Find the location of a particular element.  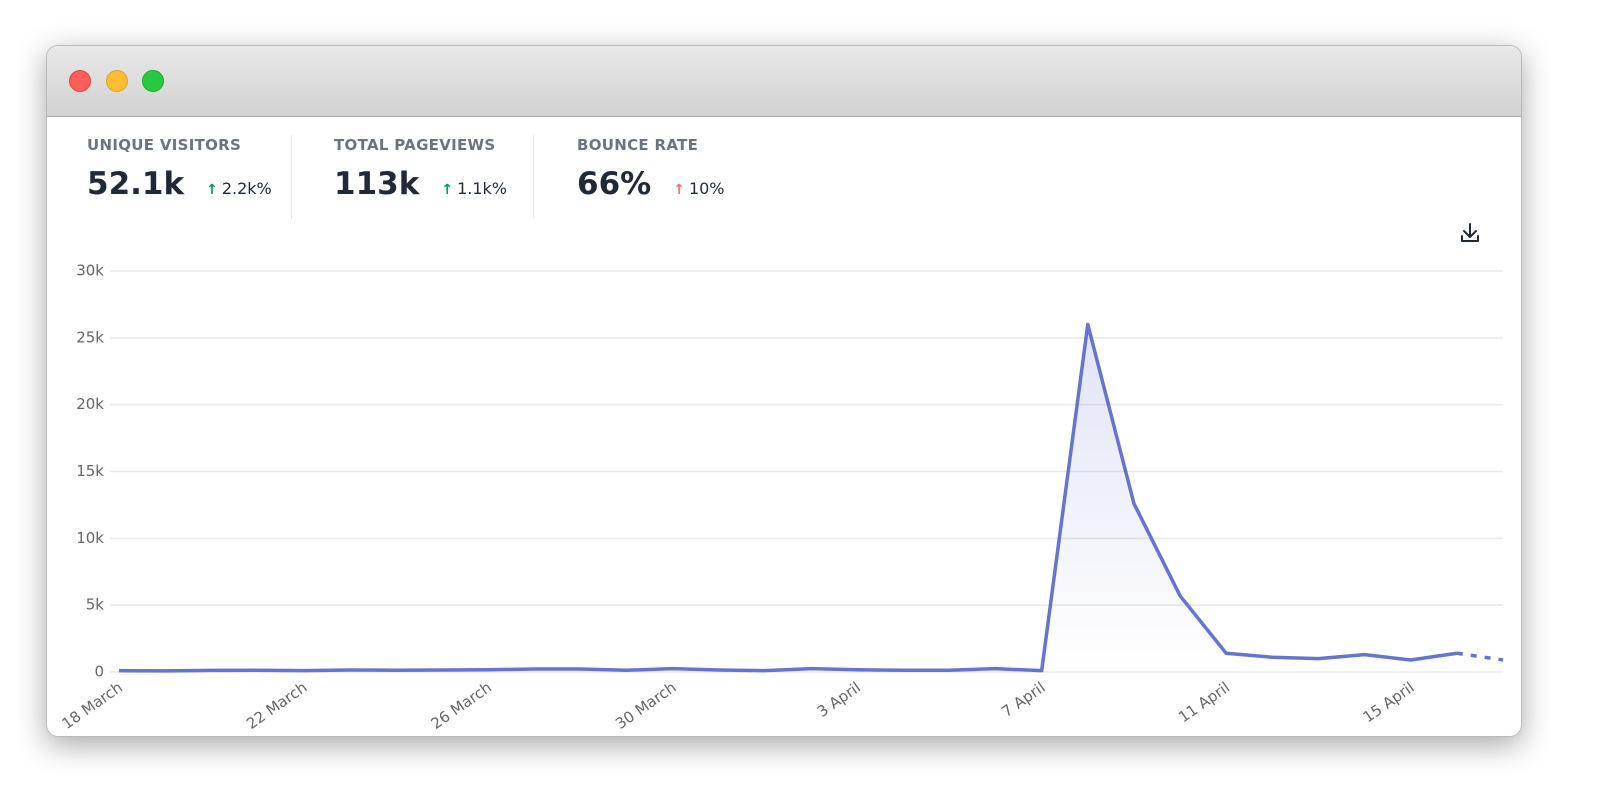

y-tick-label: 10k is located at coordinates (90, 538).